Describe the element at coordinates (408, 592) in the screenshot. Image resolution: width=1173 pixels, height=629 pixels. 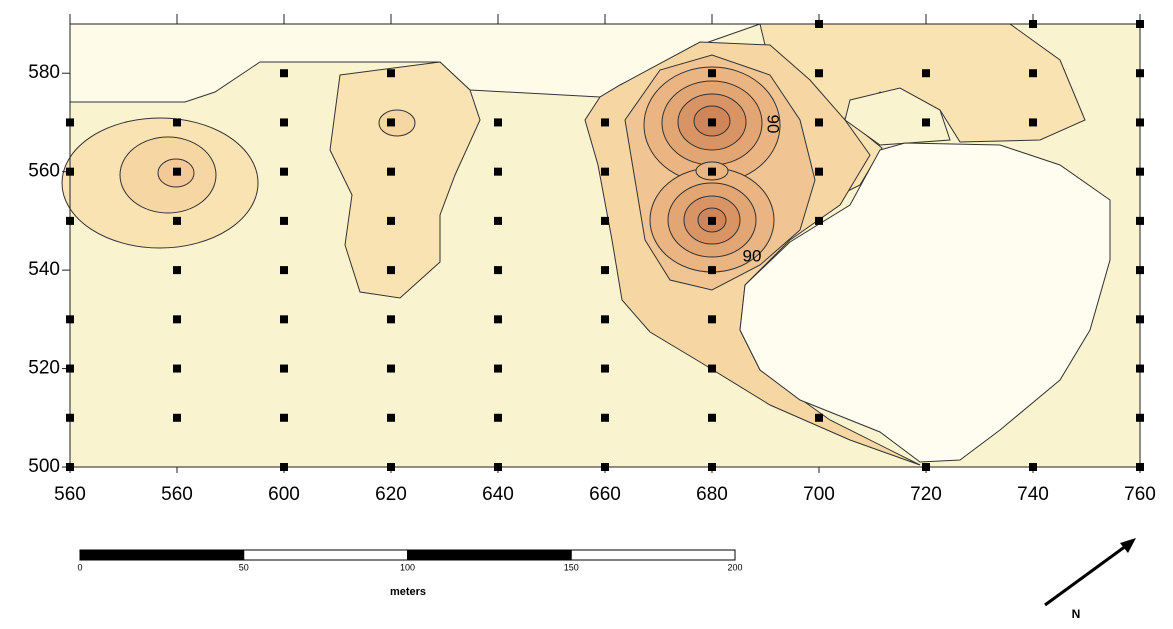
I see `scale-unit: meters` at that location.